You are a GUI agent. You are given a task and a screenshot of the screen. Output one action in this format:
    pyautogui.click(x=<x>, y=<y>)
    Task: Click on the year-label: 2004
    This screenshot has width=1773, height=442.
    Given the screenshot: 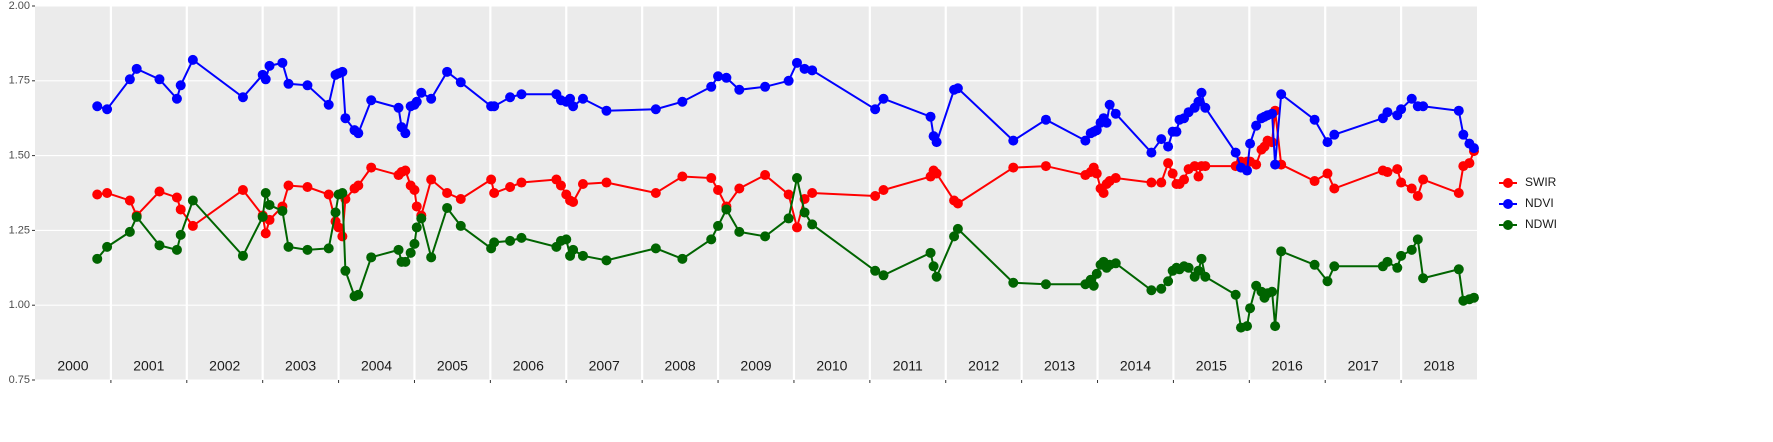 What is the action you would take?
    pyautogui.click(x=376, y=366)
    